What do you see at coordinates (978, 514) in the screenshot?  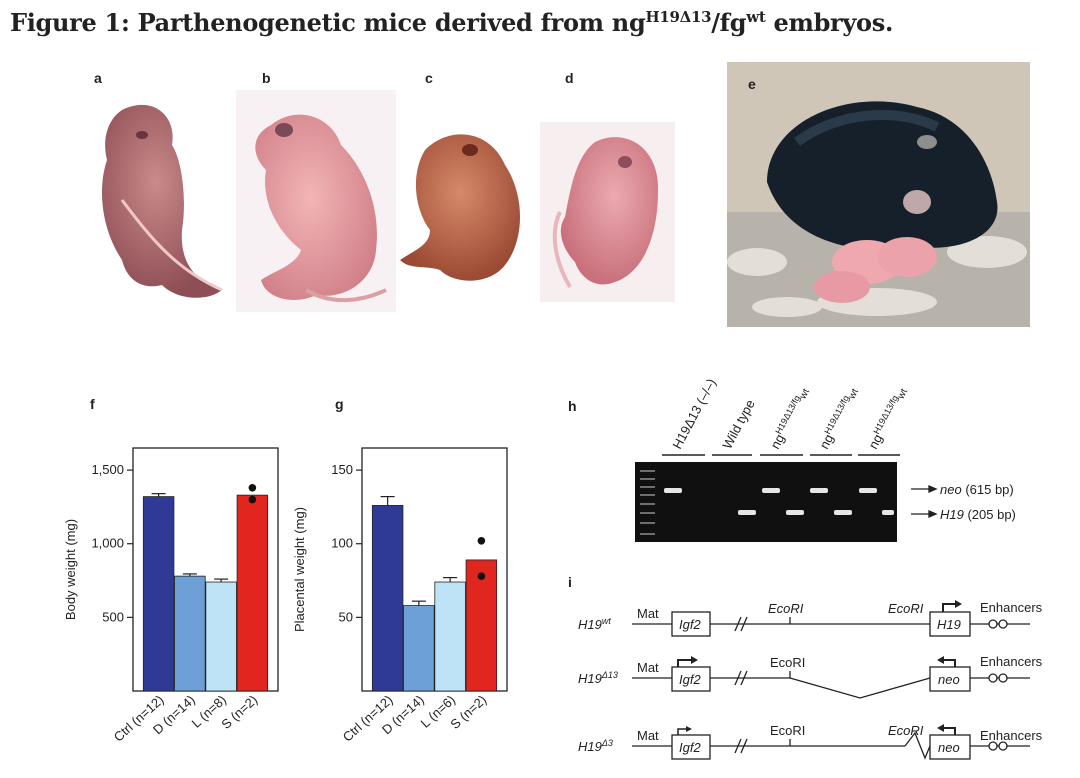 I see `band-h19-label: H19 (205 bp)` at bounding box center [978, 514].